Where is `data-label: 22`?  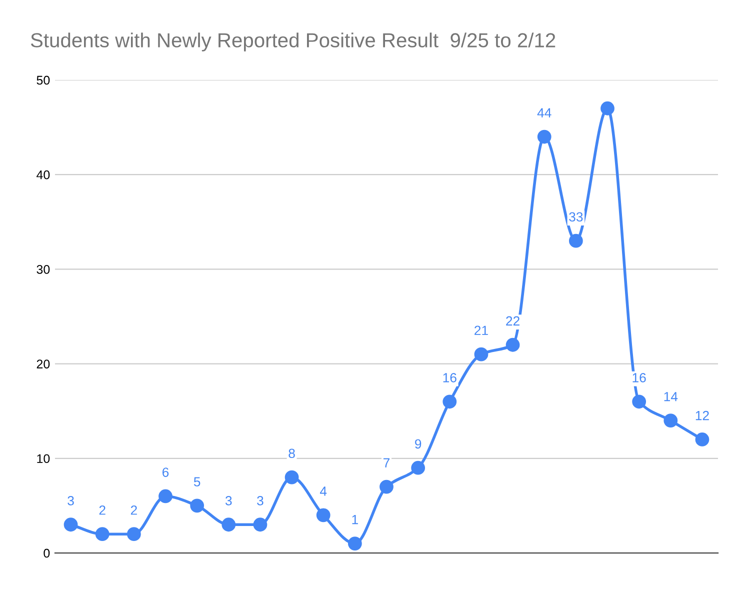
data-label: 22 is located at coordinates (513, 321).